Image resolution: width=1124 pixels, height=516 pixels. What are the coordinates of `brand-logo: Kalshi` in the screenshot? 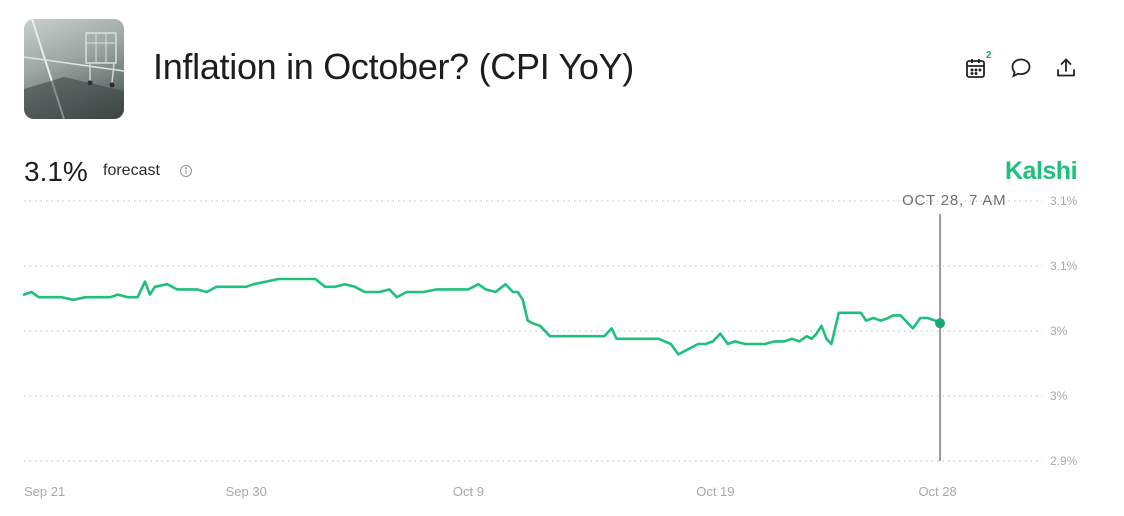 It's located at (1041, 171).